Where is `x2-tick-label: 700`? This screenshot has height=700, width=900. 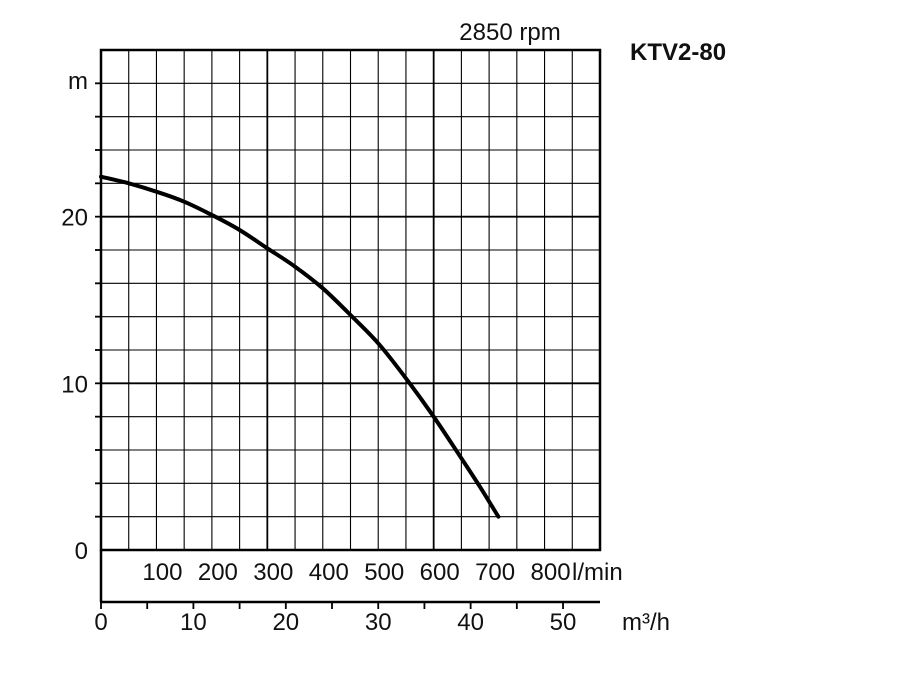 x2-tick-label: 700 is located at coordinates (495, 572).